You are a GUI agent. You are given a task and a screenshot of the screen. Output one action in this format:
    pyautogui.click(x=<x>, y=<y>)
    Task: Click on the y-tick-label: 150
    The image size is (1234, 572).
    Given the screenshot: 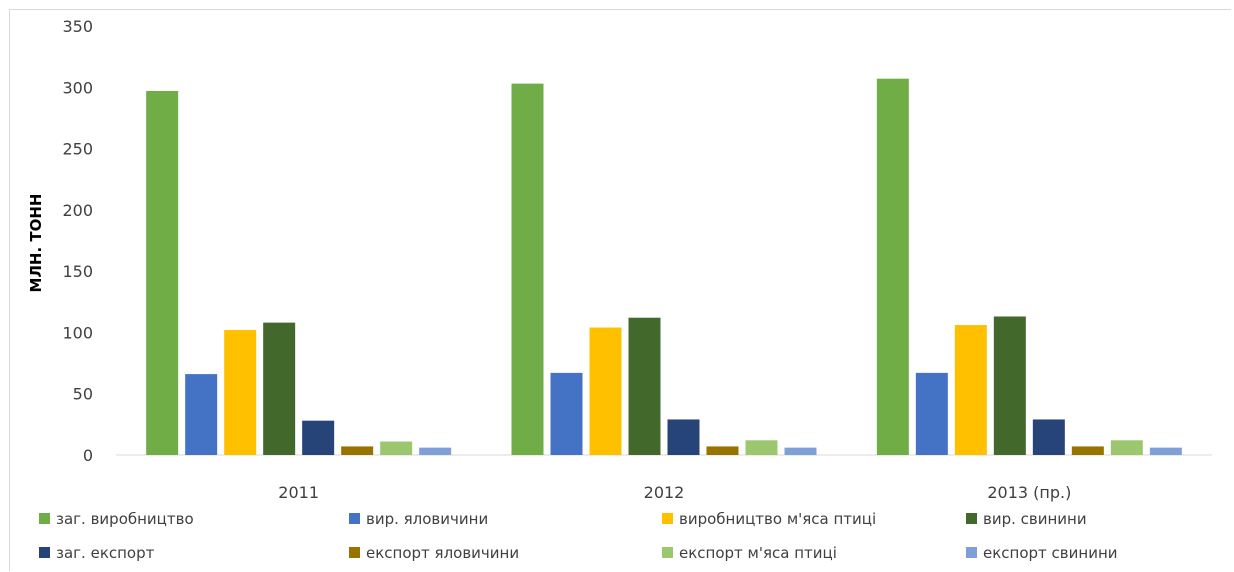 What is the action you would take?
    pyautogui.click(x=77, y=271)
    